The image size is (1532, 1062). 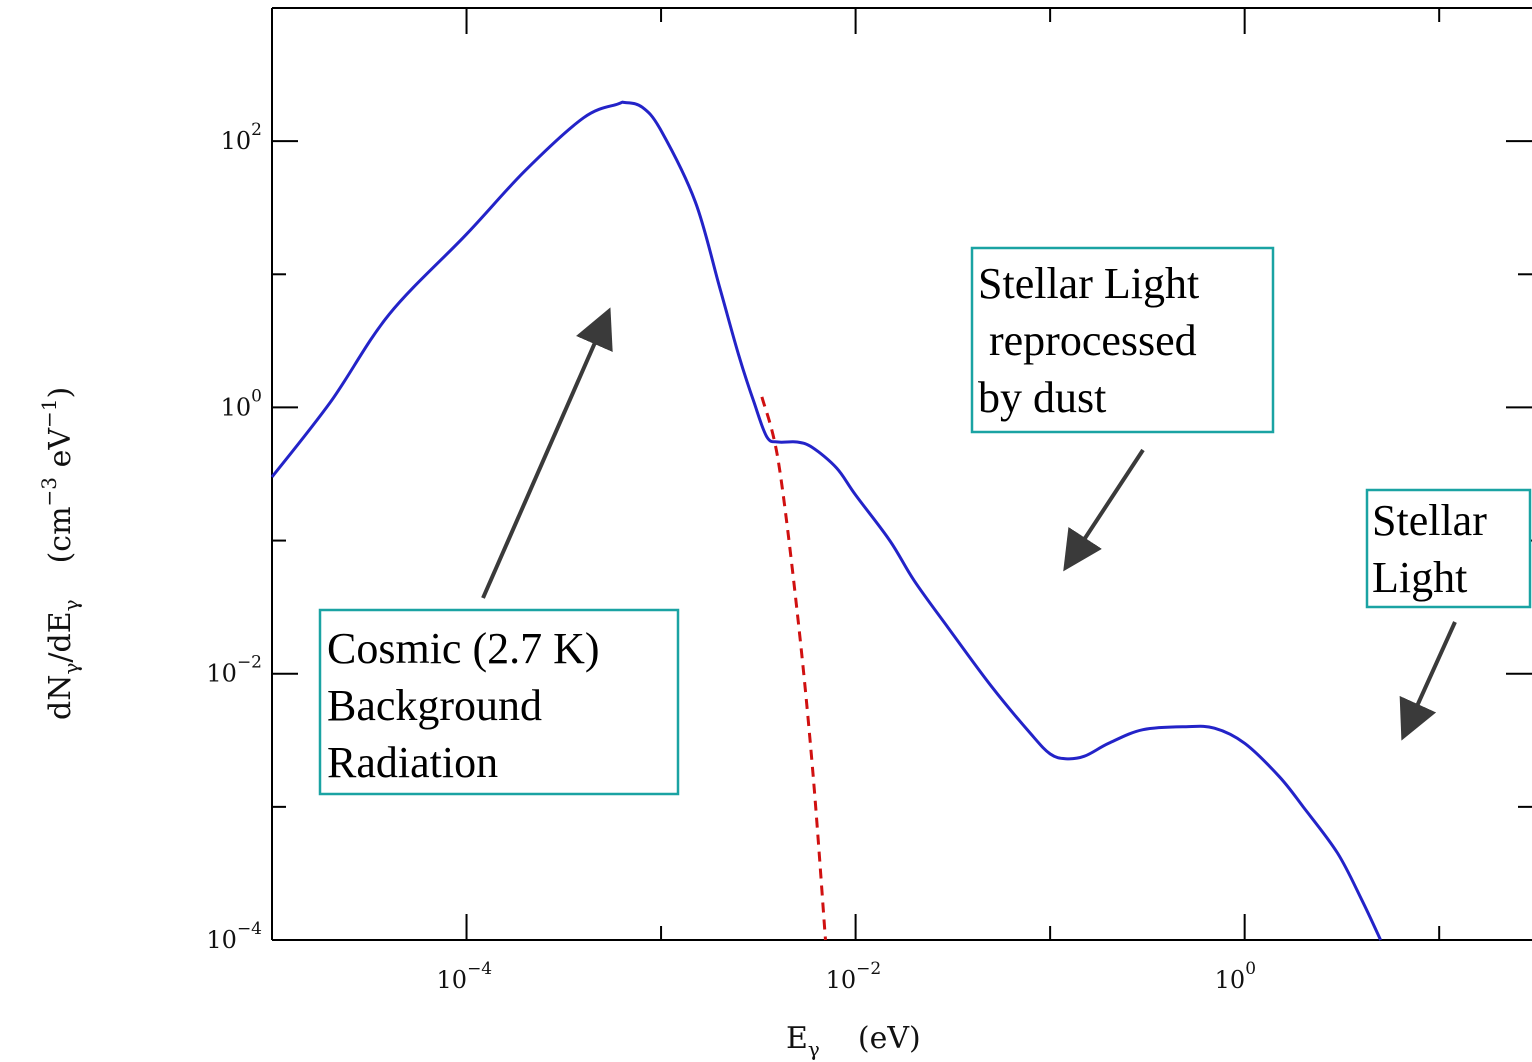 What do you see at coordinates (1419, 577) in the screenshot?
I see `annotation-stellar-line2: Light` at bounding box center [1419, 577].